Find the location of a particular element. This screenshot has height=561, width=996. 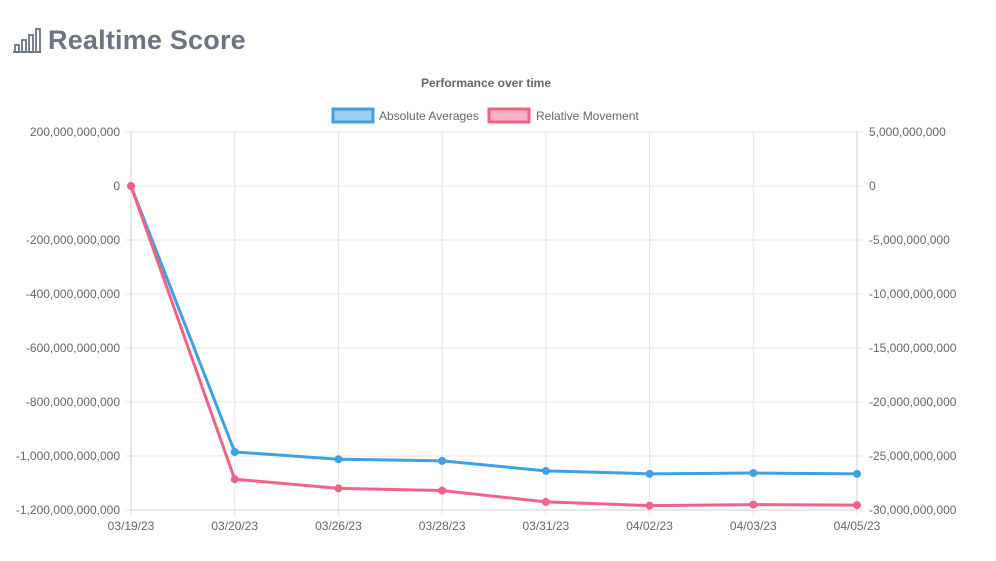

y-right-tick-label: -10,000,000,000 is located at coordinates (913, 294).